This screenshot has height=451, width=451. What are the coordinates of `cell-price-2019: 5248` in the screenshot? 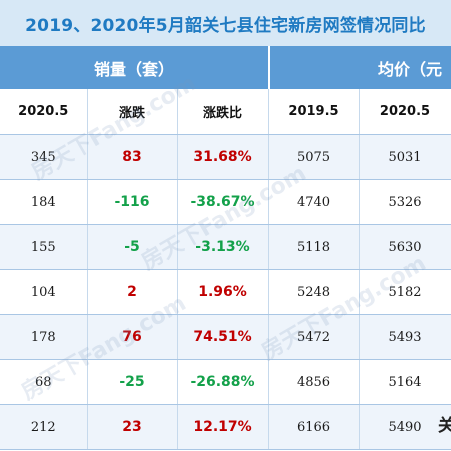 It's located at (314, 292).